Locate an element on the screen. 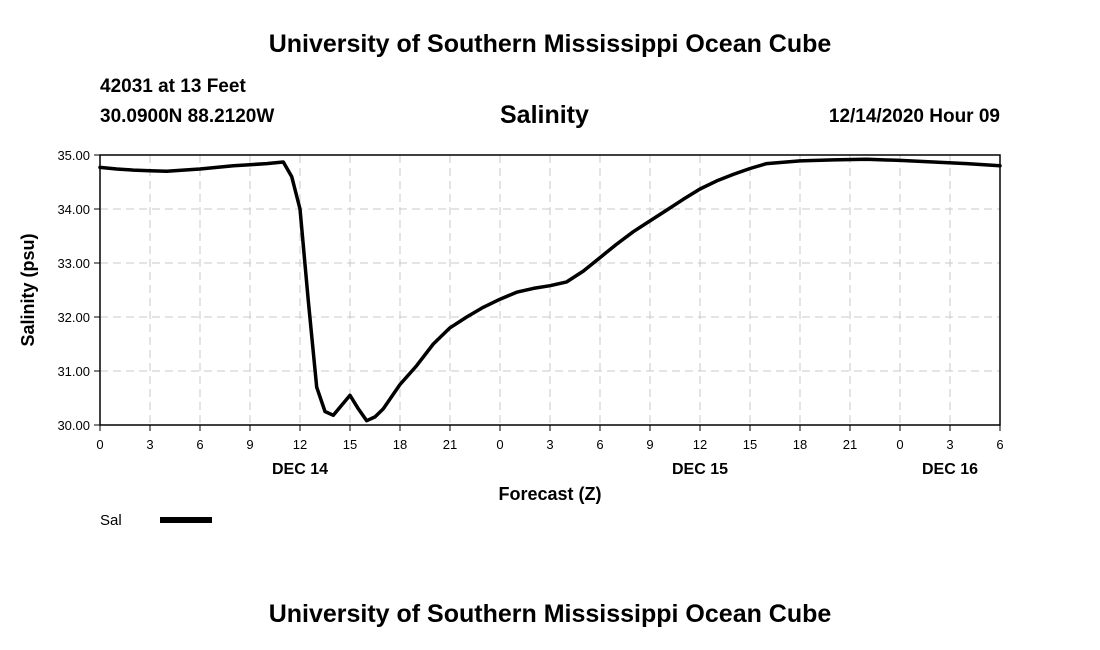 Image resolution: width=1100 pixels, height=650 pixels. station-label: 42031 at 13 Feet is located at coordinates (173, 86).